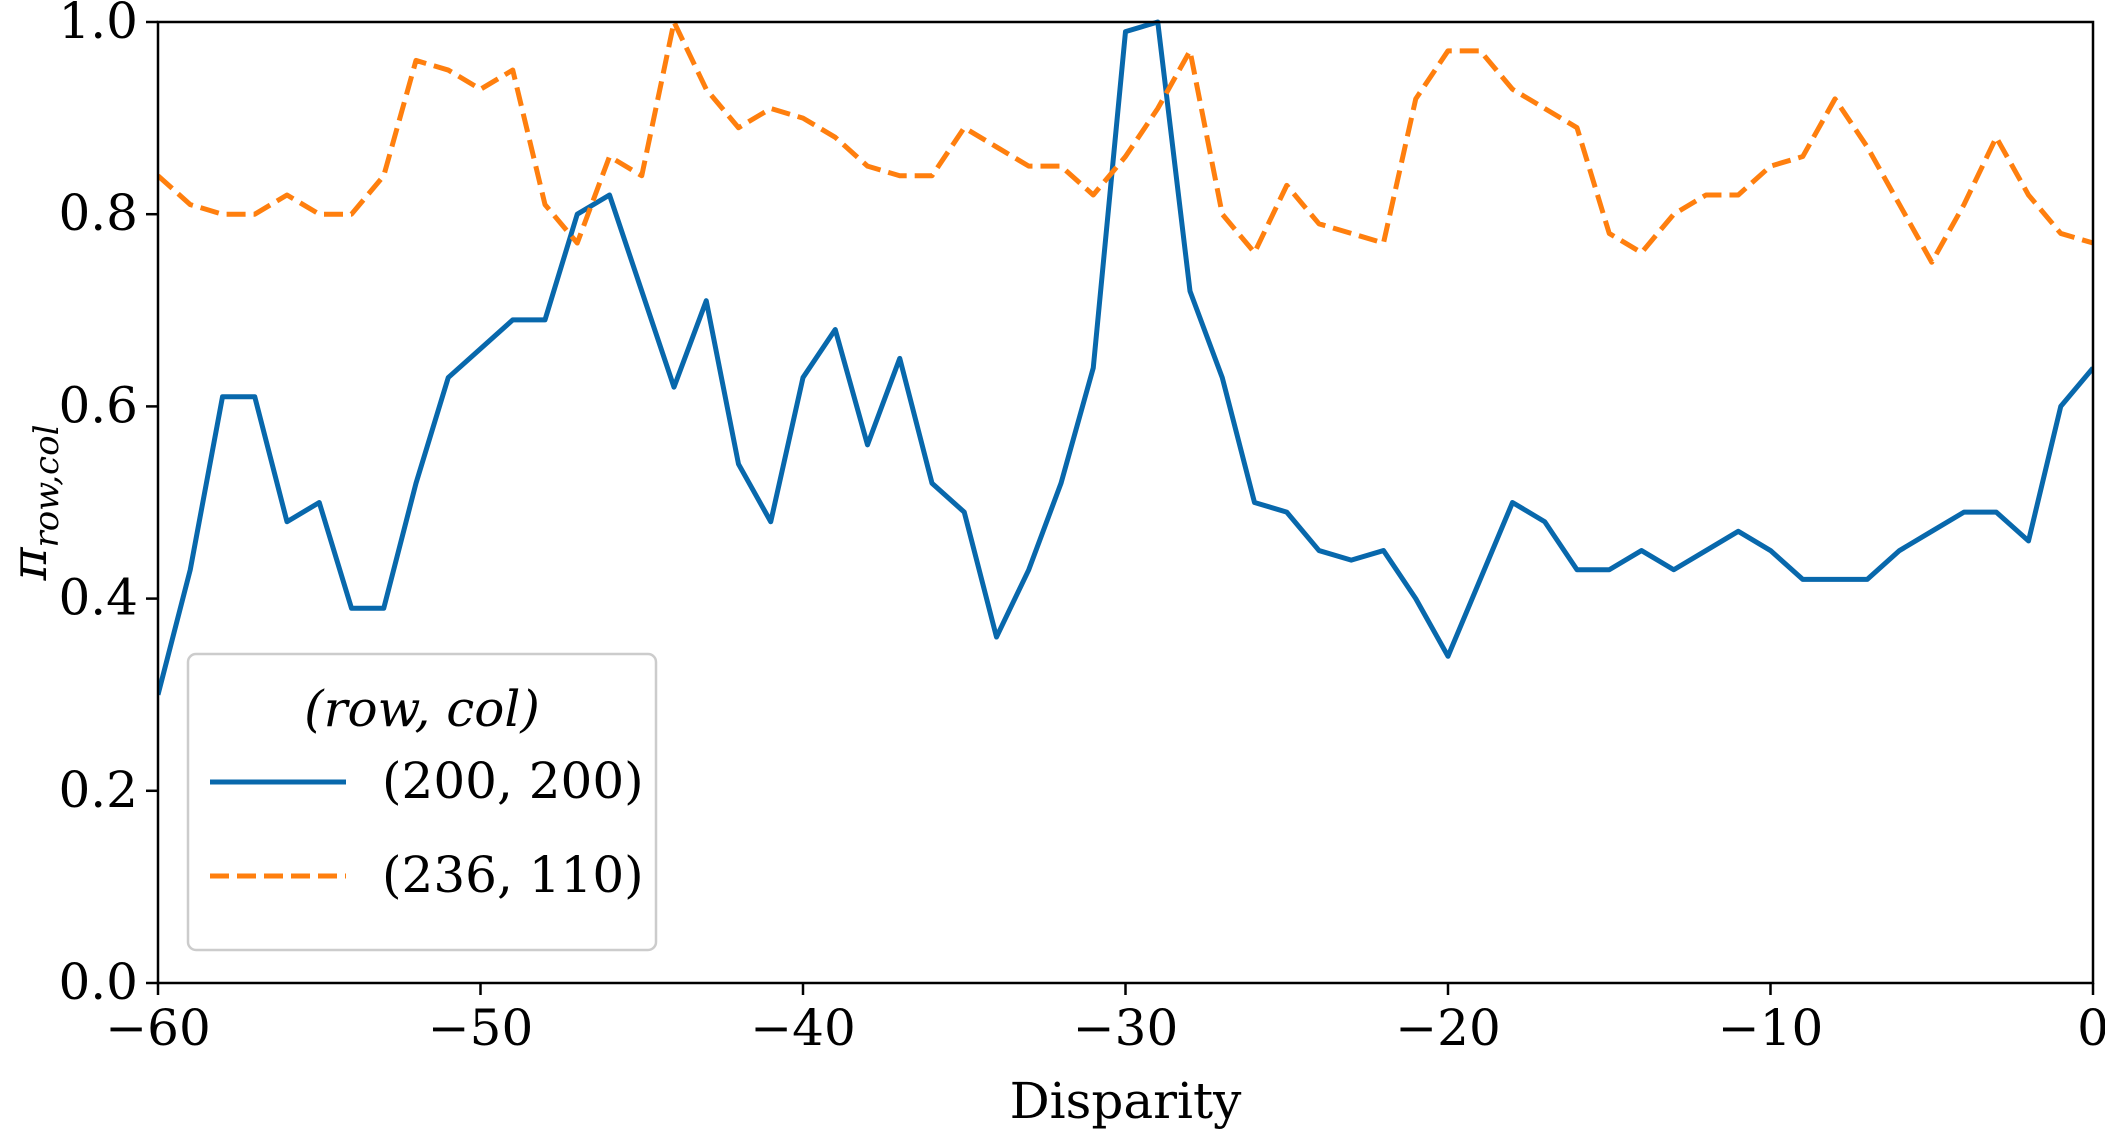 This screenshot has width=2105, height=1132. I want to click on y-axis-ticks: 0.0 0.2 0.4 0.6 0.8 1.0, so click(108, 505).